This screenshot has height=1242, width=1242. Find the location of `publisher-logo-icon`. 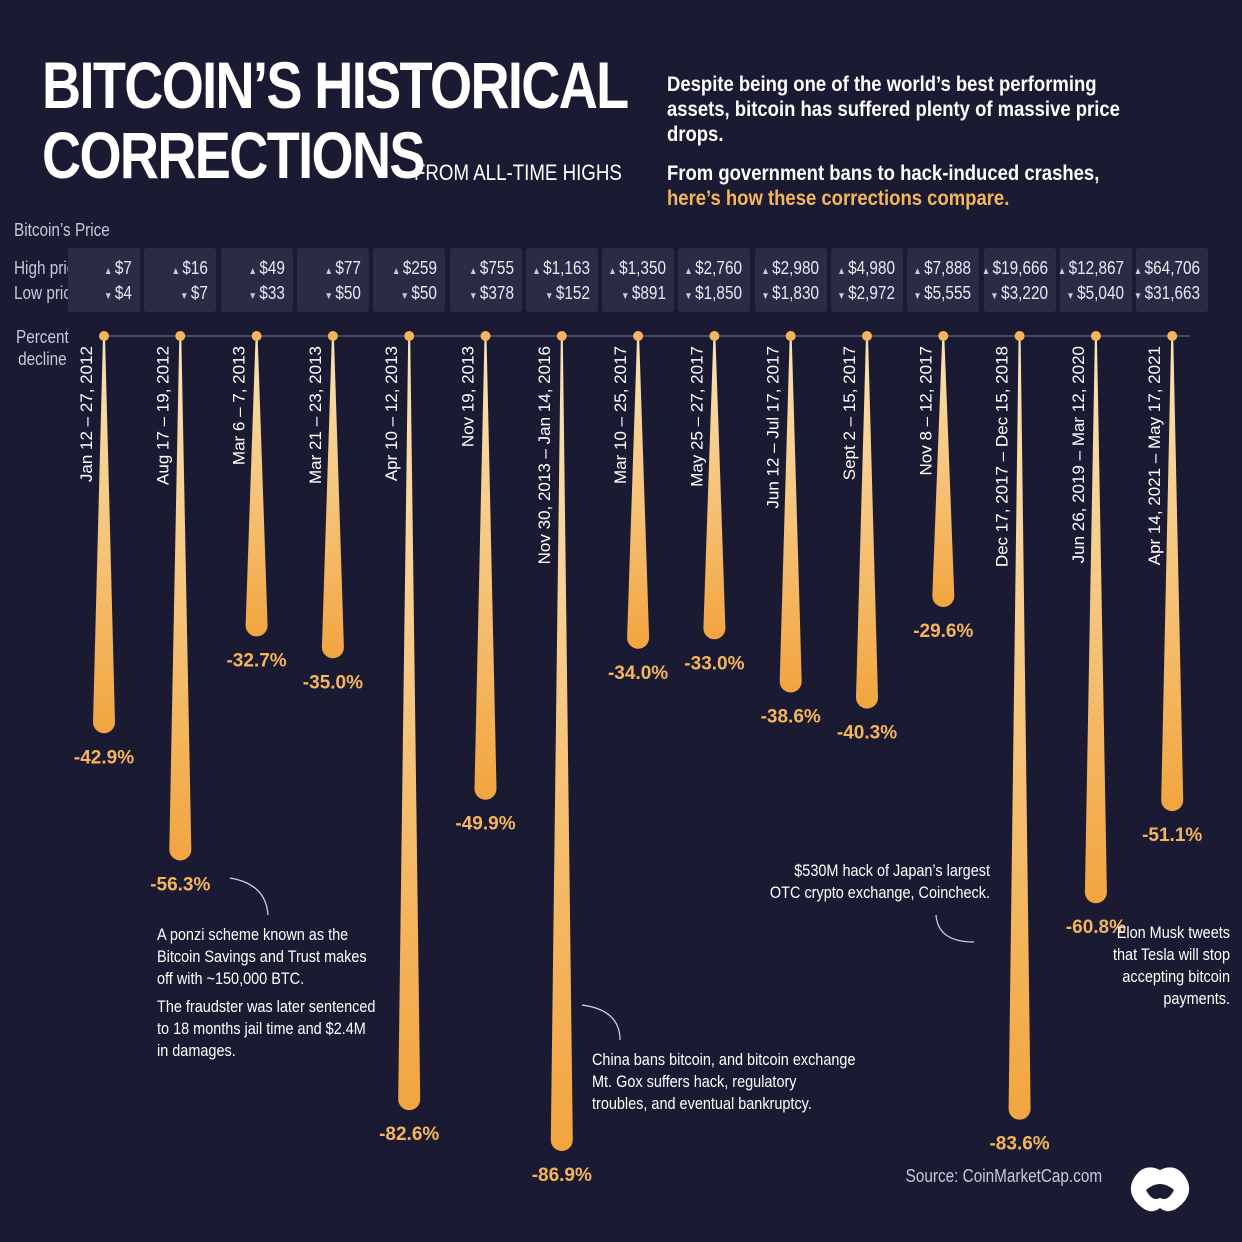

publisher-logo-icon is located at coordinates (1160, 1189).